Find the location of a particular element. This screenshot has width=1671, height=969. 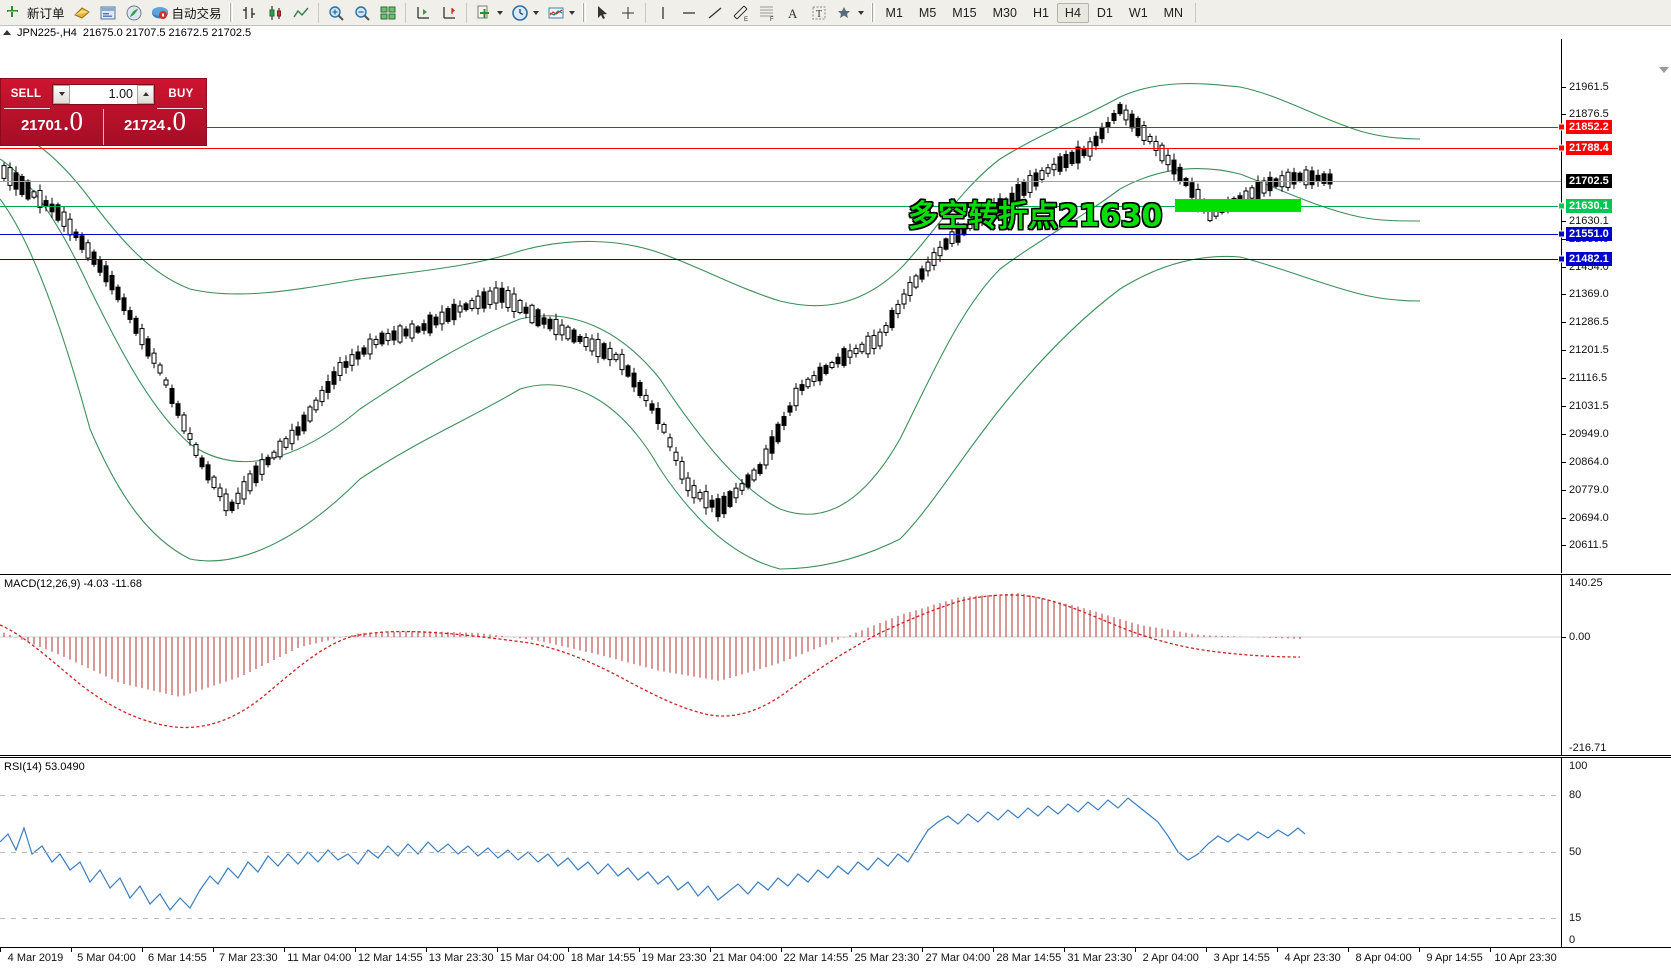

buy-price-integer: 21724 is located at coordinates (144, 125).